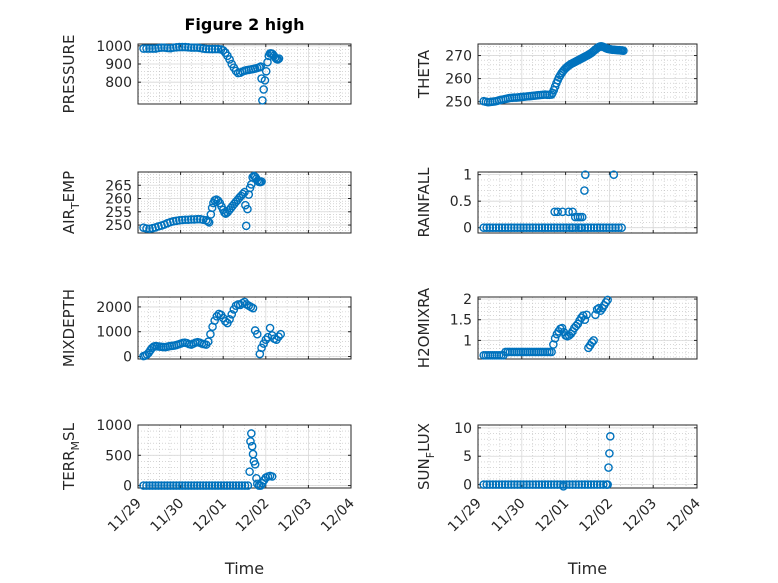 The width and height of the screenshot is (778, 583). Describe the element at coordinates (69, 74) in the screenshot. I see `y-axis-label: PRESSURE` at that location.